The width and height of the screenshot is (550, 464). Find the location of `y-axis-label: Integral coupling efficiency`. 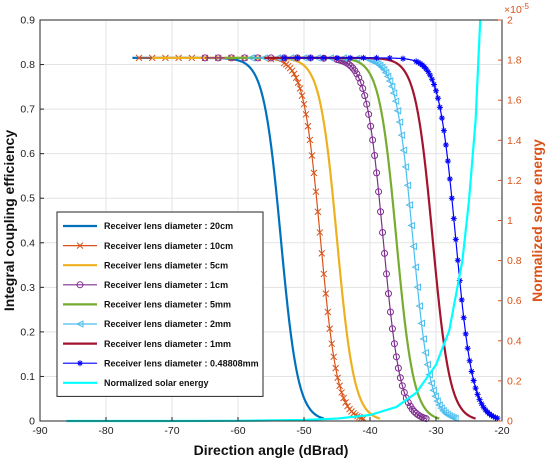

y-axis-label: Integral coupling efficiency is located at coordinates (9, 220).